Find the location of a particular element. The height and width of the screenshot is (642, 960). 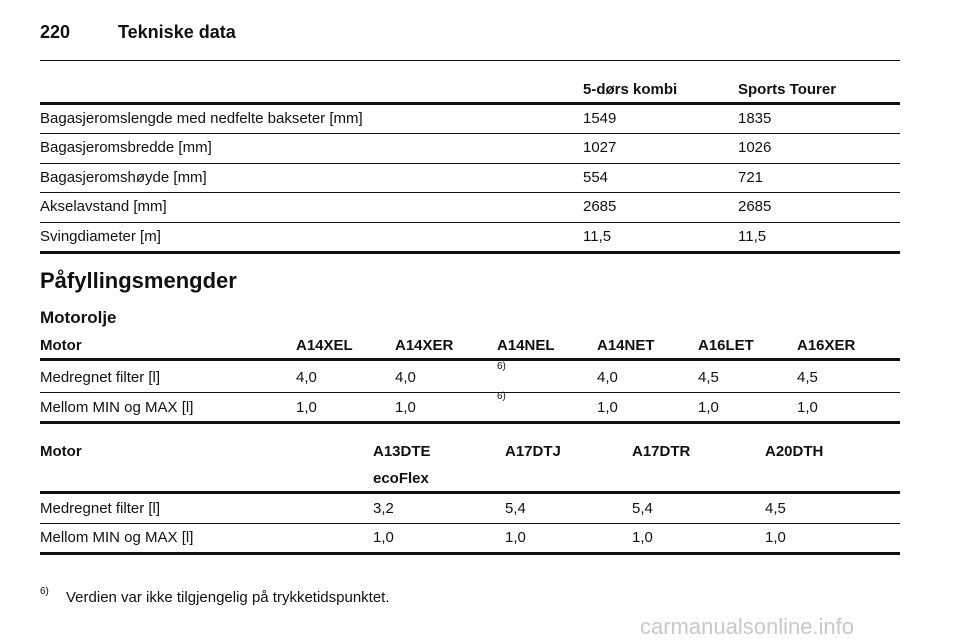

column-header: A16XER is located at coordinates (826, 345).